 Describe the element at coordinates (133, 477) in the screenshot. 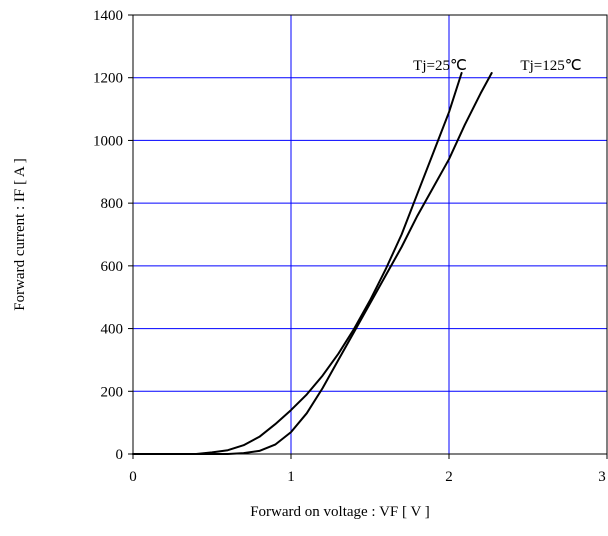

I see `x-tick-label: 0` at that location.